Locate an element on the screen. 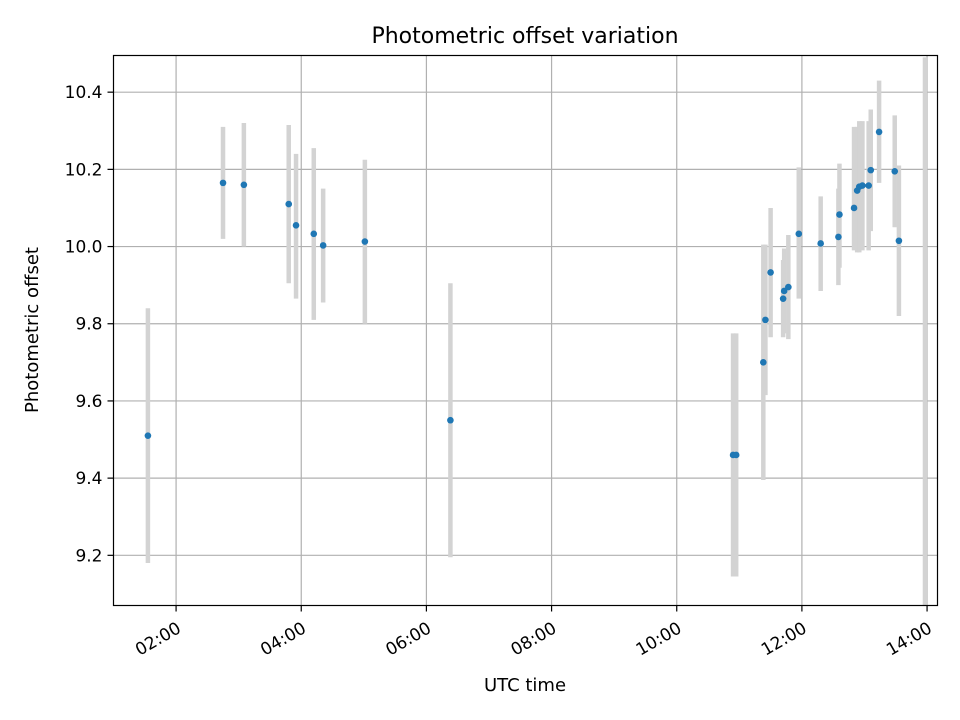 This screenshot has width=960, height=720. y-tick-label: 9.2 is located at coordinates (88, 556).